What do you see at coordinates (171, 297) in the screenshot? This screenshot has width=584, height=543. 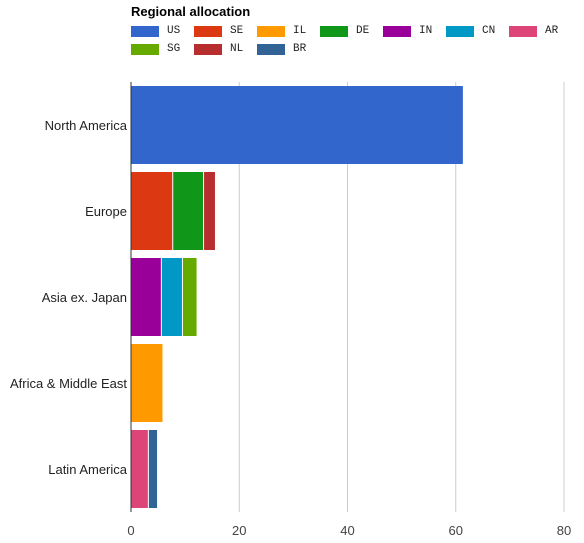 I see `bar-cn-asia-ex-japan` at bounding box center [171, 297].